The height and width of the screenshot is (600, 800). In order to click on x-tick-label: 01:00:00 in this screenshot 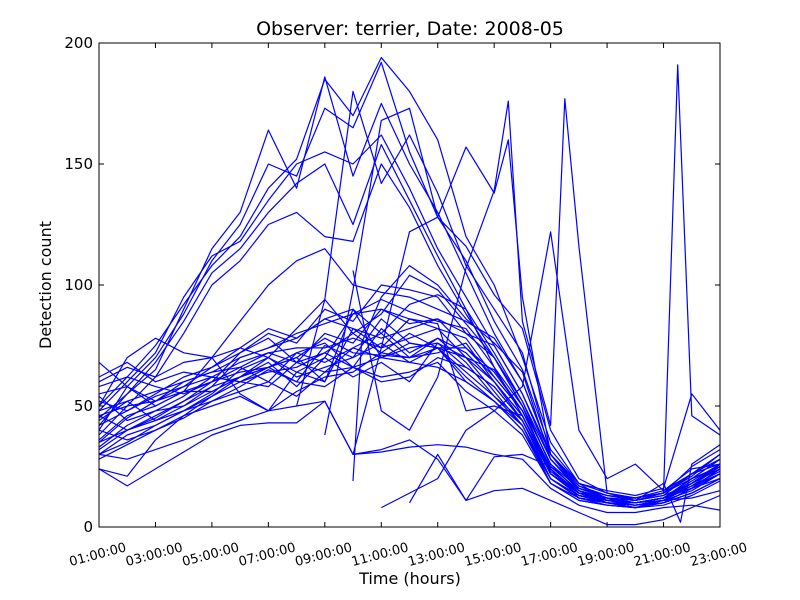, I will do `click(98, 555)`.